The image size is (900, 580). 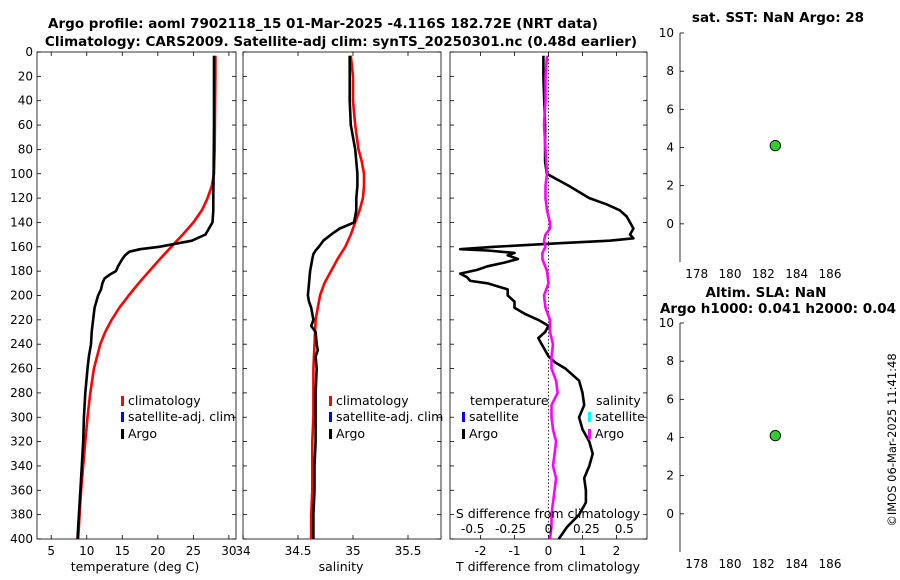 I want to click on temperature-xlabel: temperature (deg C), so click(x=135, y=566).